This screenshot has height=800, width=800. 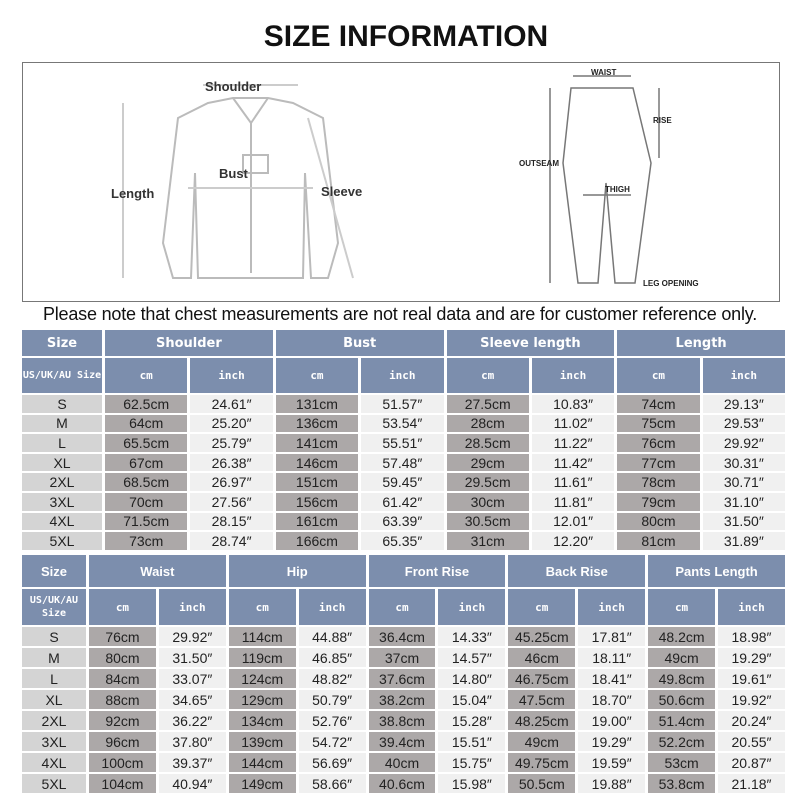 What do you see at coordinates (658, 423) in the screenshot?
I see `cm-cell: 75cm` at bounding box center [658, 423].